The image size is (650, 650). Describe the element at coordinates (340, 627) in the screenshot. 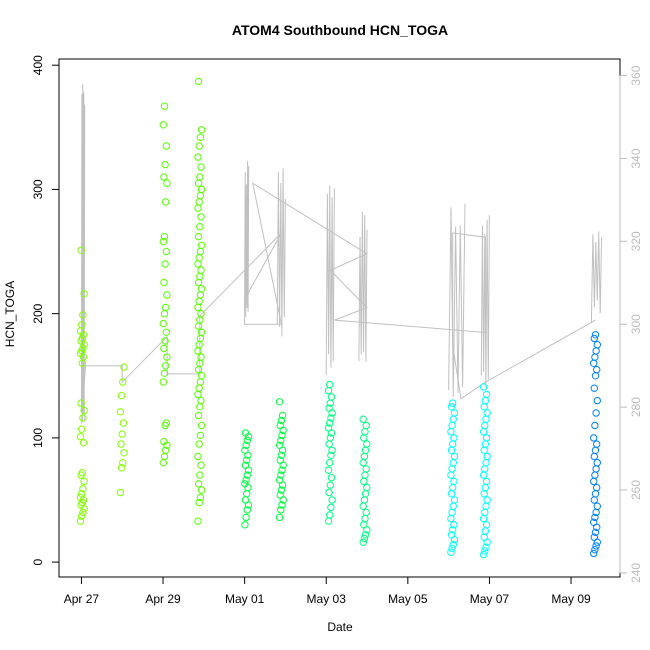

I see `x-axis-label: Date` at that location.